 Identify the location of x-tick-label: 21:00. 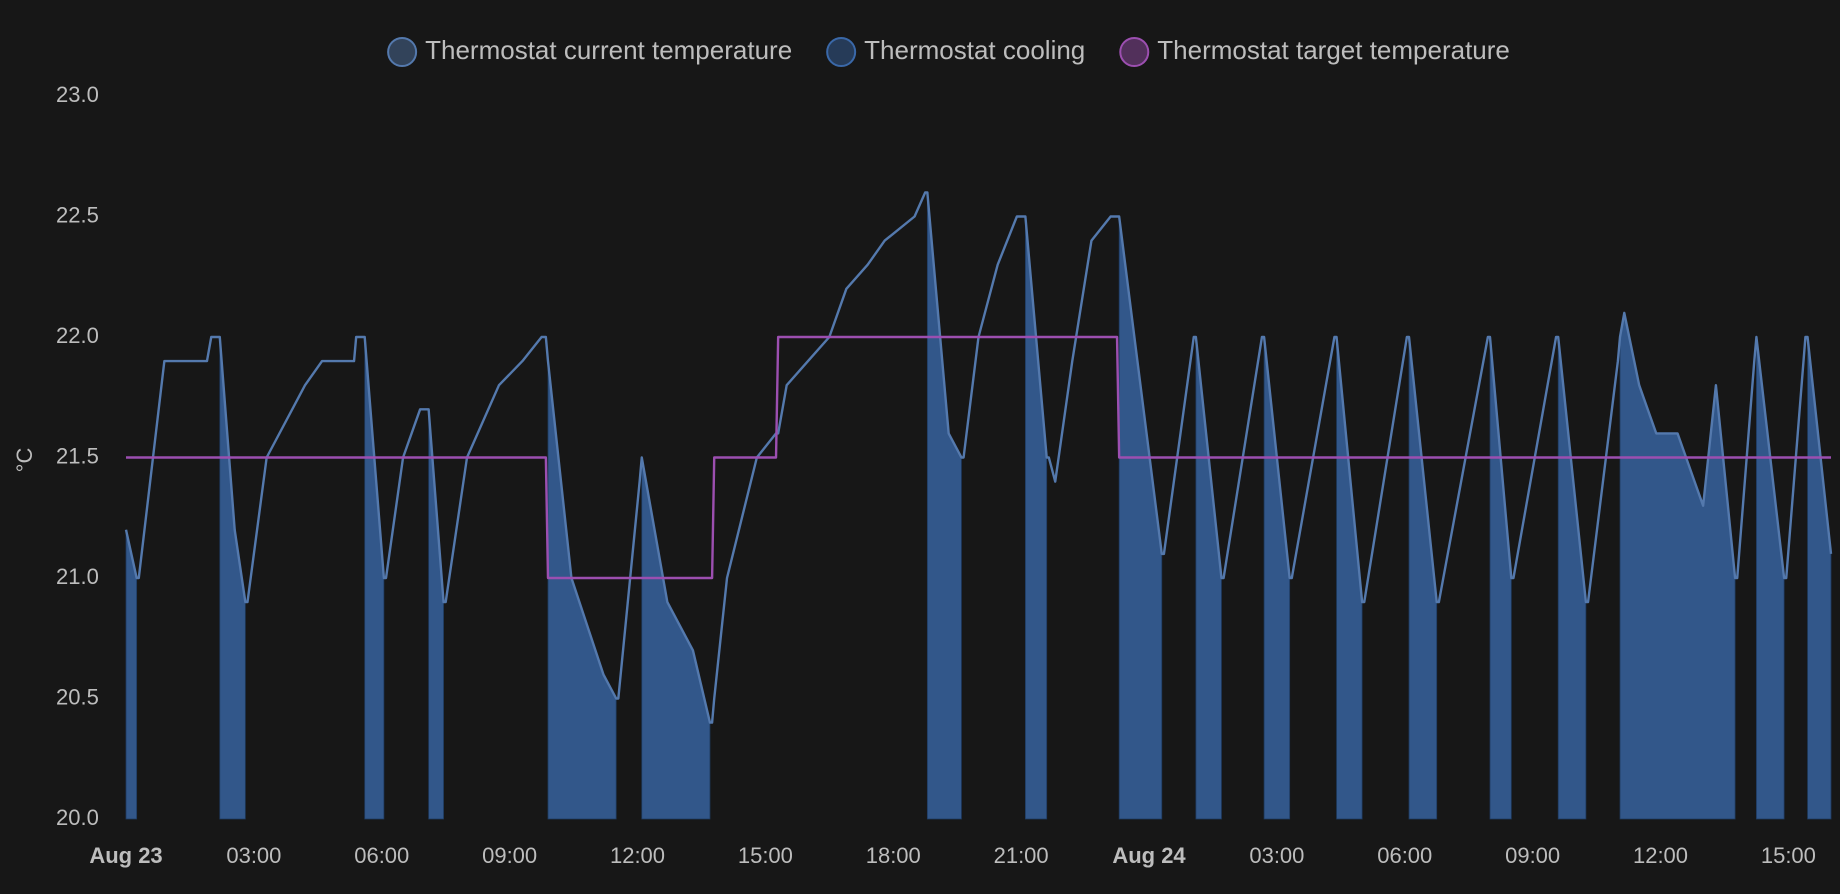
(1021, 855).